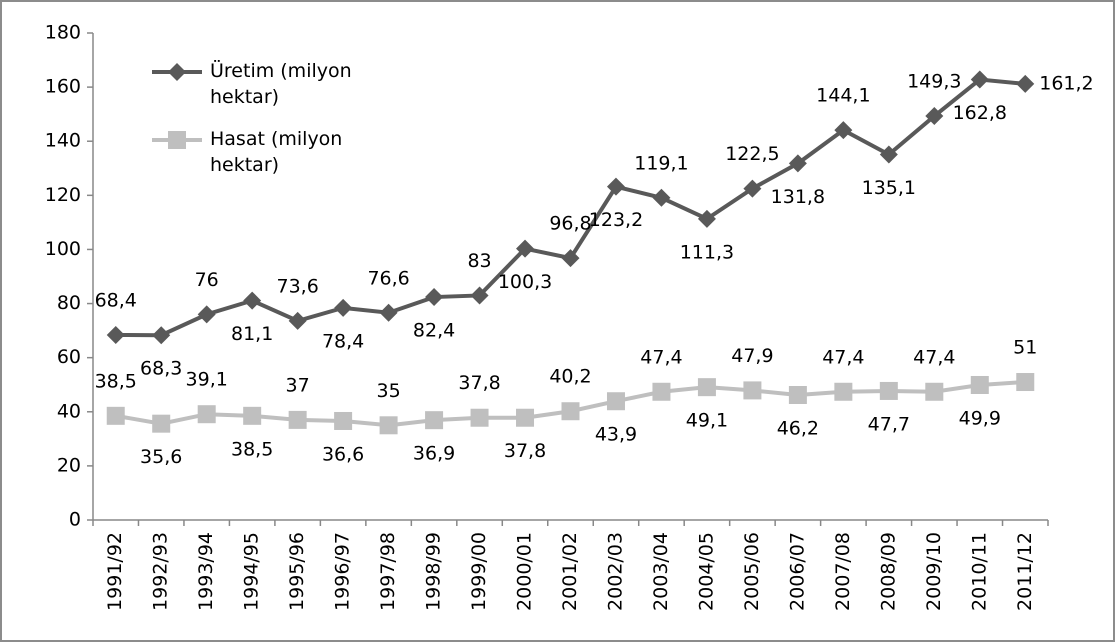  I want to click on y-tick-label: 120, so click(63, 195).